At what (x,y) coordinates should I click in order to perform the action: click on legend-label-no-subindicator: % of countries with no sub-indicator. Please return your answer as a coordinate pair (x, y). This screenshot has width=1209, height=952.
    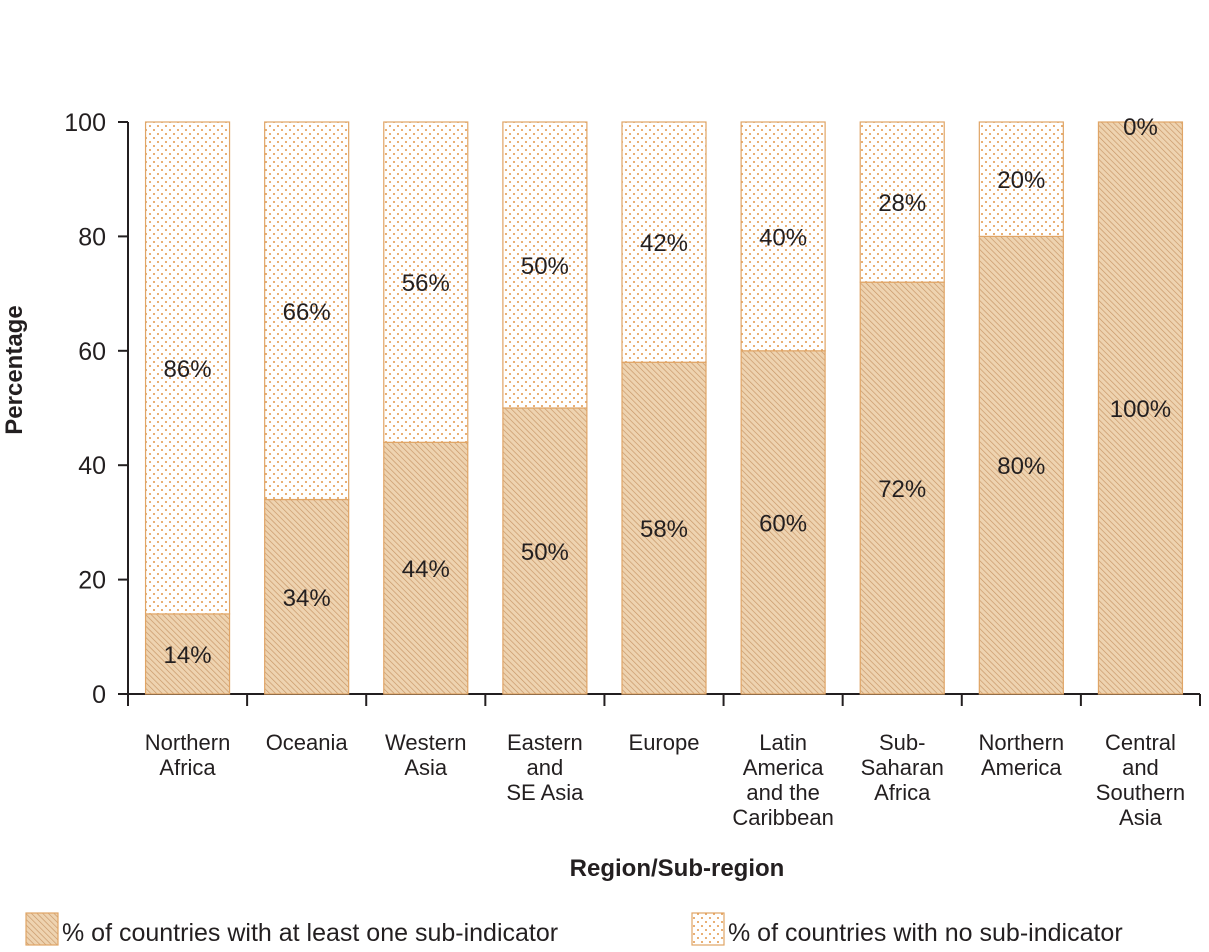
    Looking at the image, I should click on (925, 933).